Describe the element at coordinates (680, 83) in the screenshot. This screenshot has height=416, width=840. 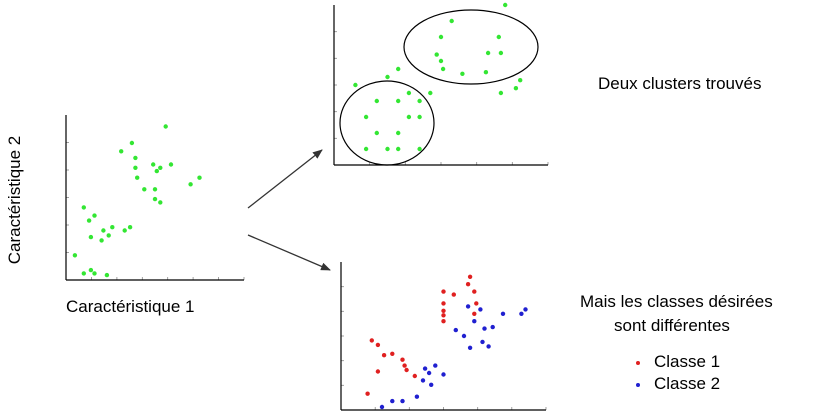
I see `clusters-found-label: Deux clusters trouvés` at that location.